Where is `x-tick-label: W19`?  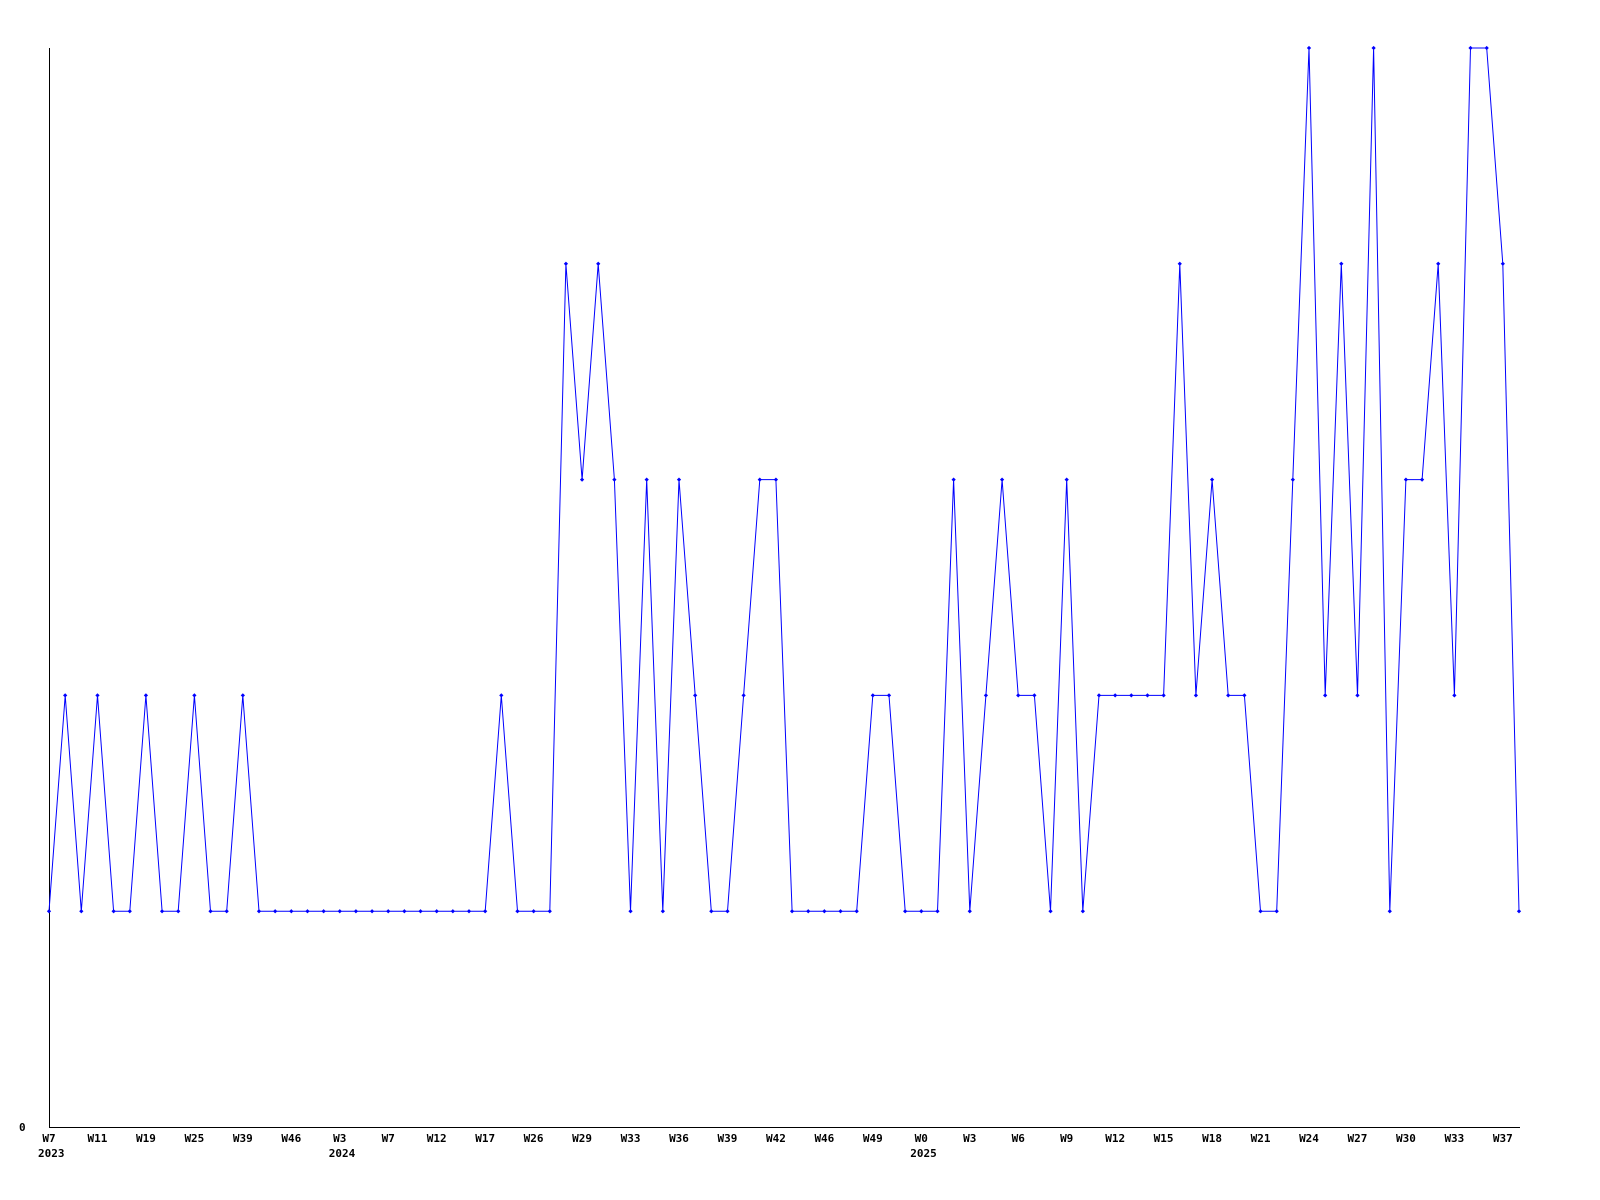
x-tick-label: W19 is located at coordinates (146, 1138).